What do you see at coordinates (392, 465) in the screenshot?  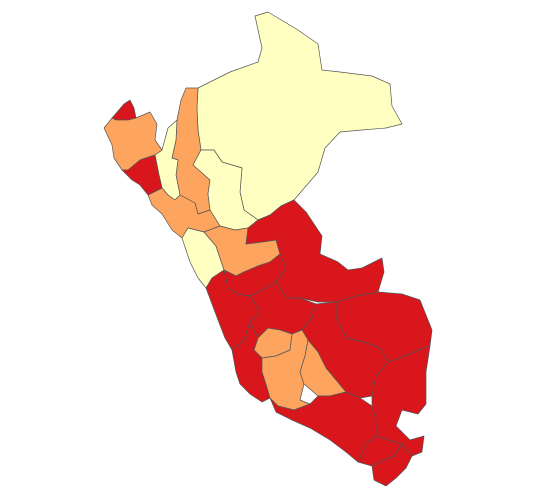 I see `region-tacna` at bounding box center [392, 465].